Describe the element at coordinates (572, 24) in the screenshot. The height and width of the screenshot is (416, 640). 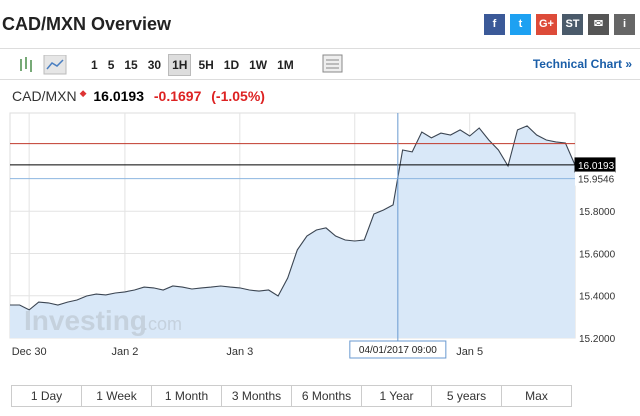
I see `share-icon: ST` at that location.